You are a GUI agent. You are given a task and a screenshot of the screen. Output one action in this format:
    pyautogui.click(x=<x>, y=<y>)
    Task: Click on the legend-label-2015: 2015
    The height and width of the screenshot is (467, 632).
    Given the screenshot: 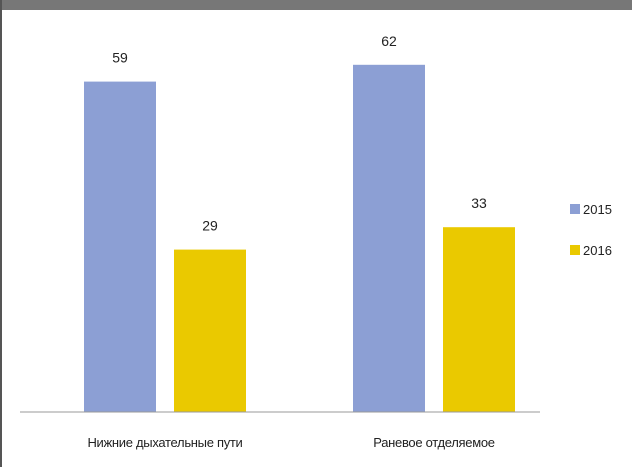 What is the action you would take?
    pyautogui.click(x=597, y=209)
    